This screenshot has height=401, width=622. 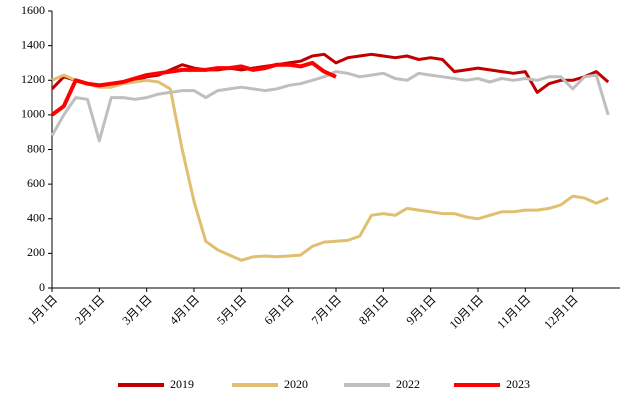 What do you see at coordinates (36, 183) in the screenshot?
I see `y-tick-label: 600` at bounding box center [36, 183].